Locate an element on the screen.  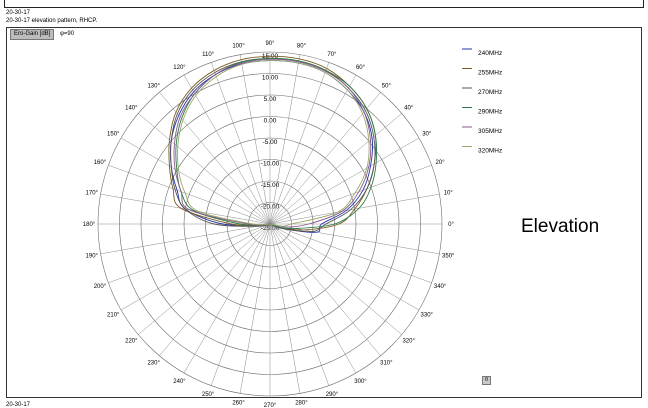
angle-tick-label: 60° is located at coordinates (361, 68).